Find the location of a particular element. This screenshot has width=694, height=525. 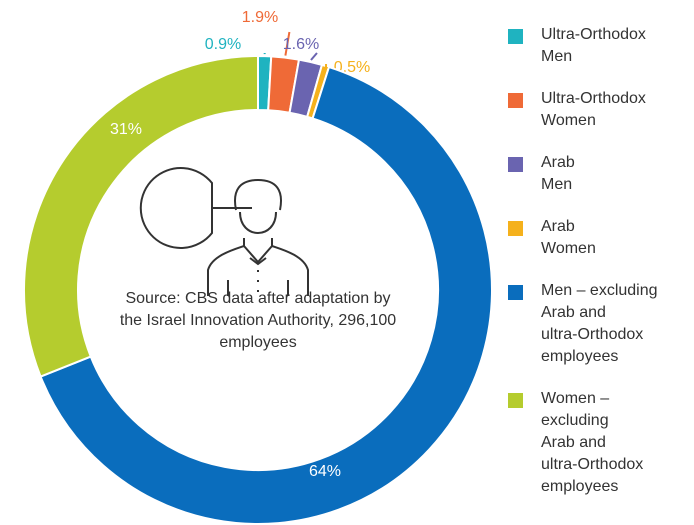

legend-item: Ultra-Orthodox Women is located at coordinates (601, 110).